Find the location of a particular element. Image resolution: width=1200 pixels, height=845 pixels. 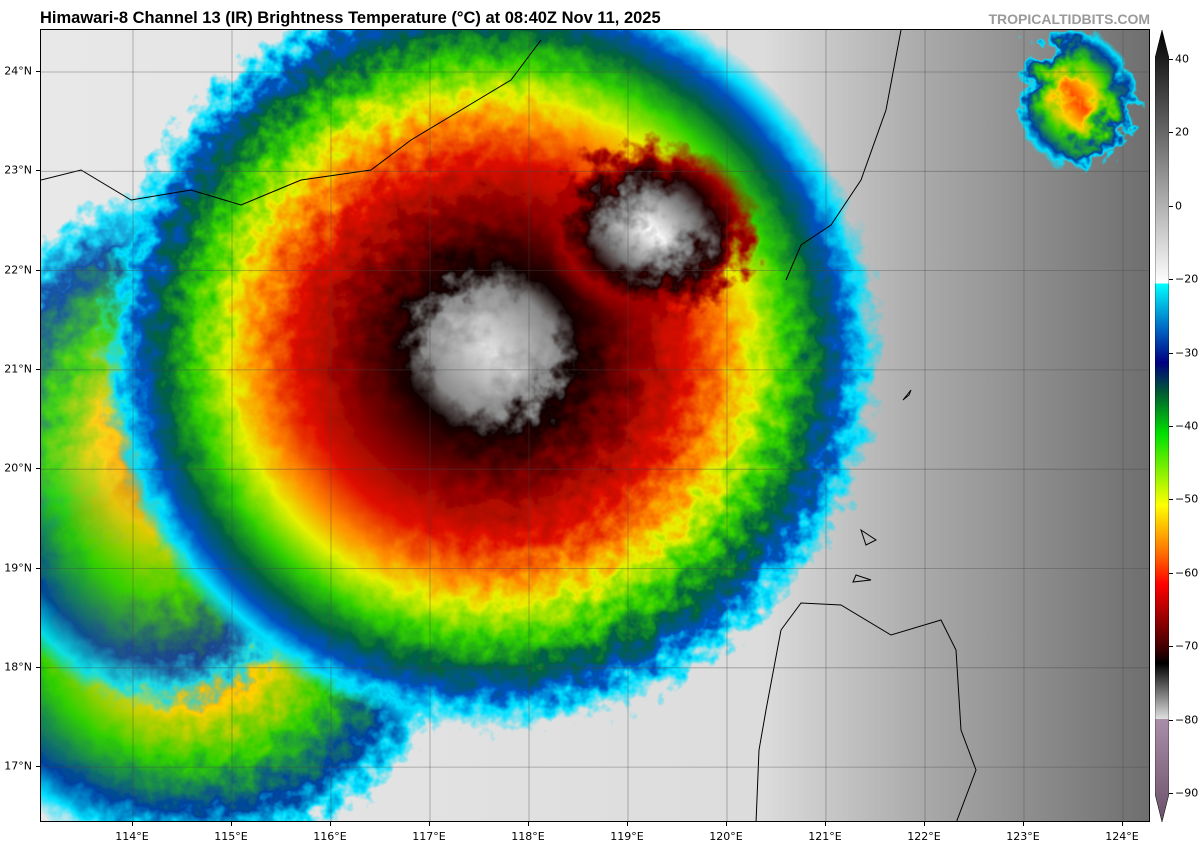

lat-tick-label: 20°N is located at coordinates (18, 468).